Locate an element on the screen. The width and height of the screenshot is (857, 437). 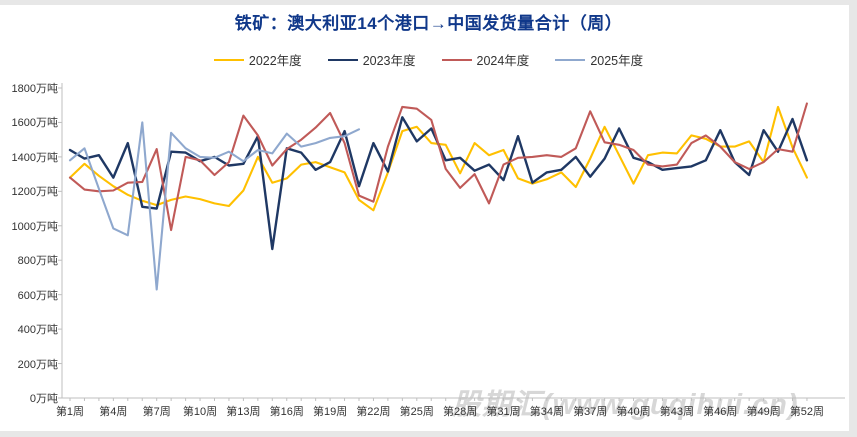
x-tick-label: 第16周 is located at coordinates (286, 412).